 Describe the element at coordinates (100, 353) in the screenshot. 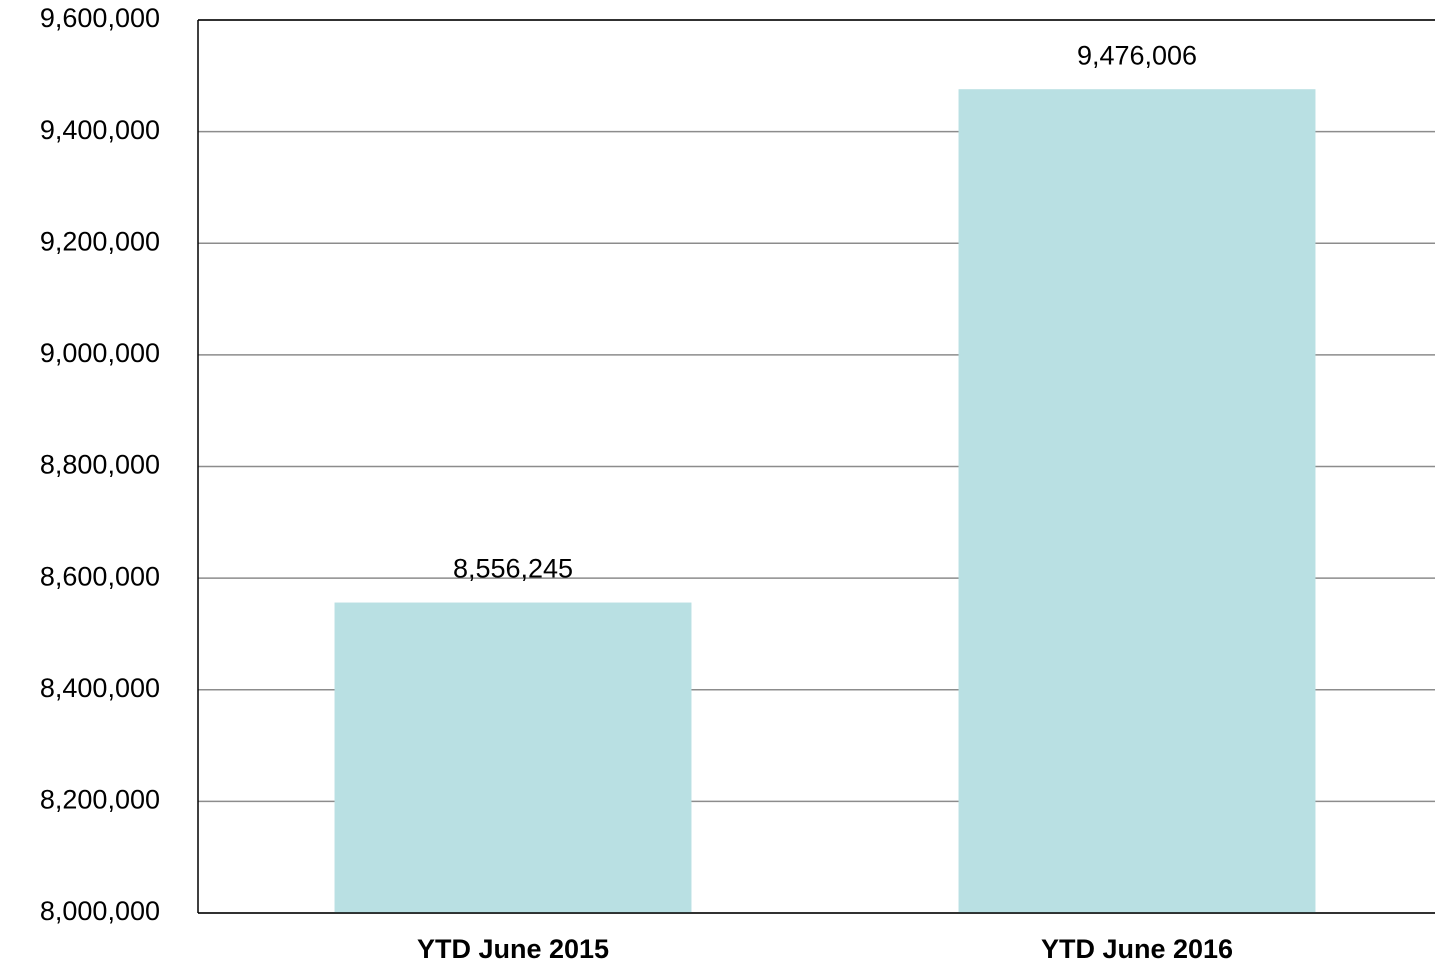

I see `y-tick-label: 9,000,000` at that location.